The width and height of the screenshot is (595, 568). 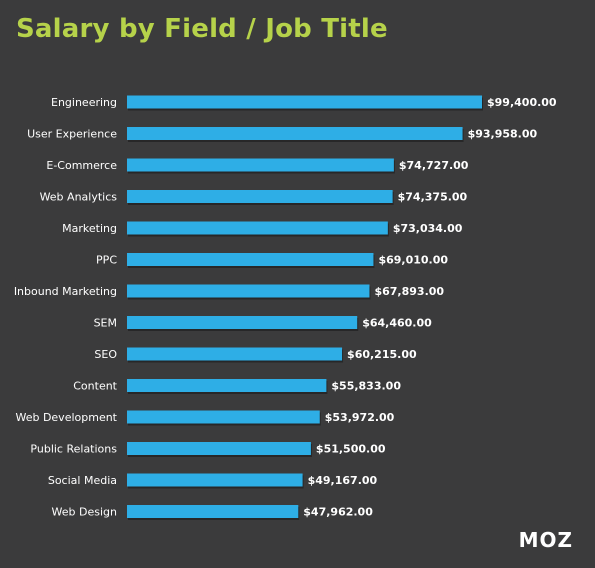 What do you see at coordinates (79, 197) in the screenshot?
I see `category-label: Web Analytics` at bounding box center [79, 197].